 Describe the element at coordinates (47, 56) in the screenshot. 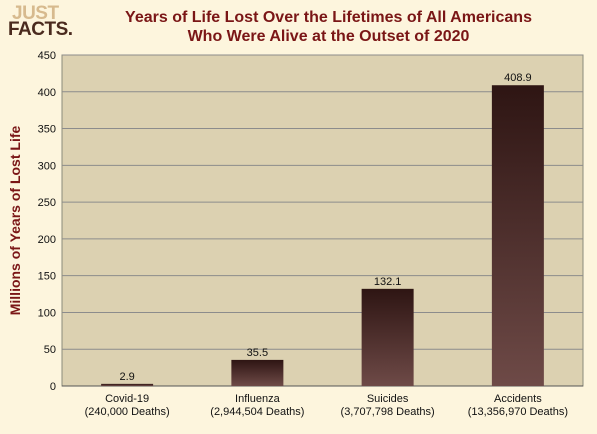

I see `y-tick-label: 450` at that location.